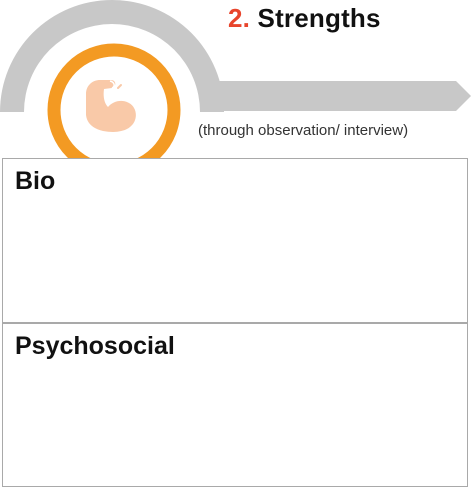 Image resolution: width=475 pixels, height=489 pixels. I want to click on psychosocial-label: Psychosocial, so click(95, 346).